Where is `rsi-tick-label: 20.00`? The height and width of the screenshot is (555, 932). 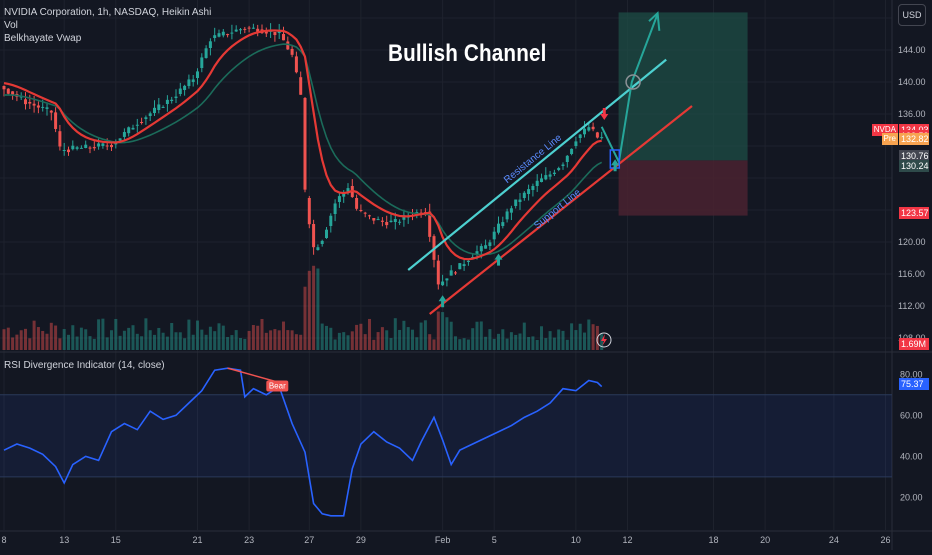 rsi-tick-label: 20.00 is located at coordinates (911, 497).